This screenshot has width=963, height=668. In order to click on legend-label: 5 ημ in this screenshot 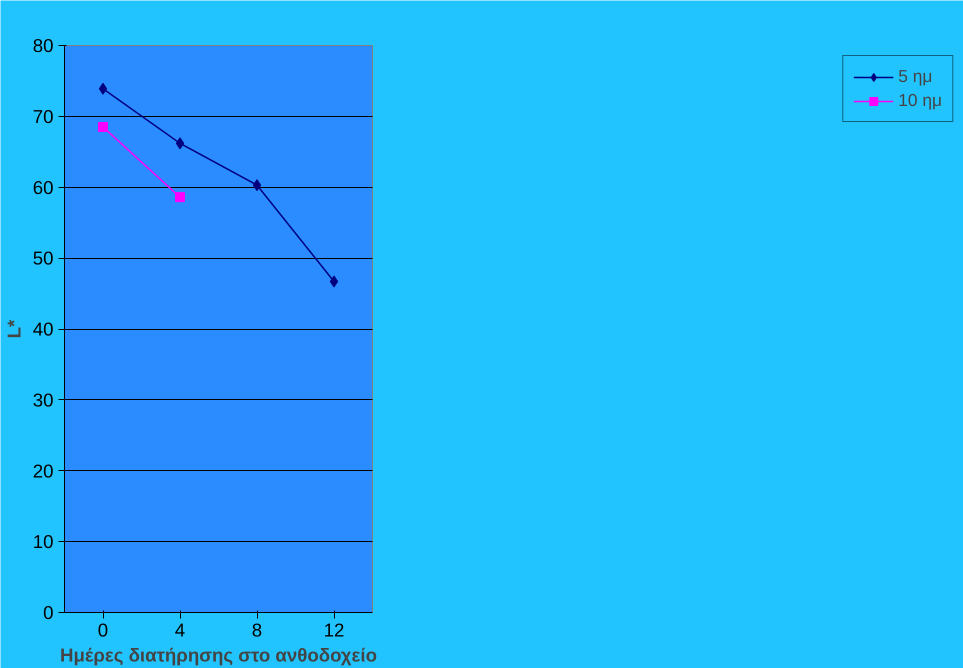, I will do `click(915, 76)`.